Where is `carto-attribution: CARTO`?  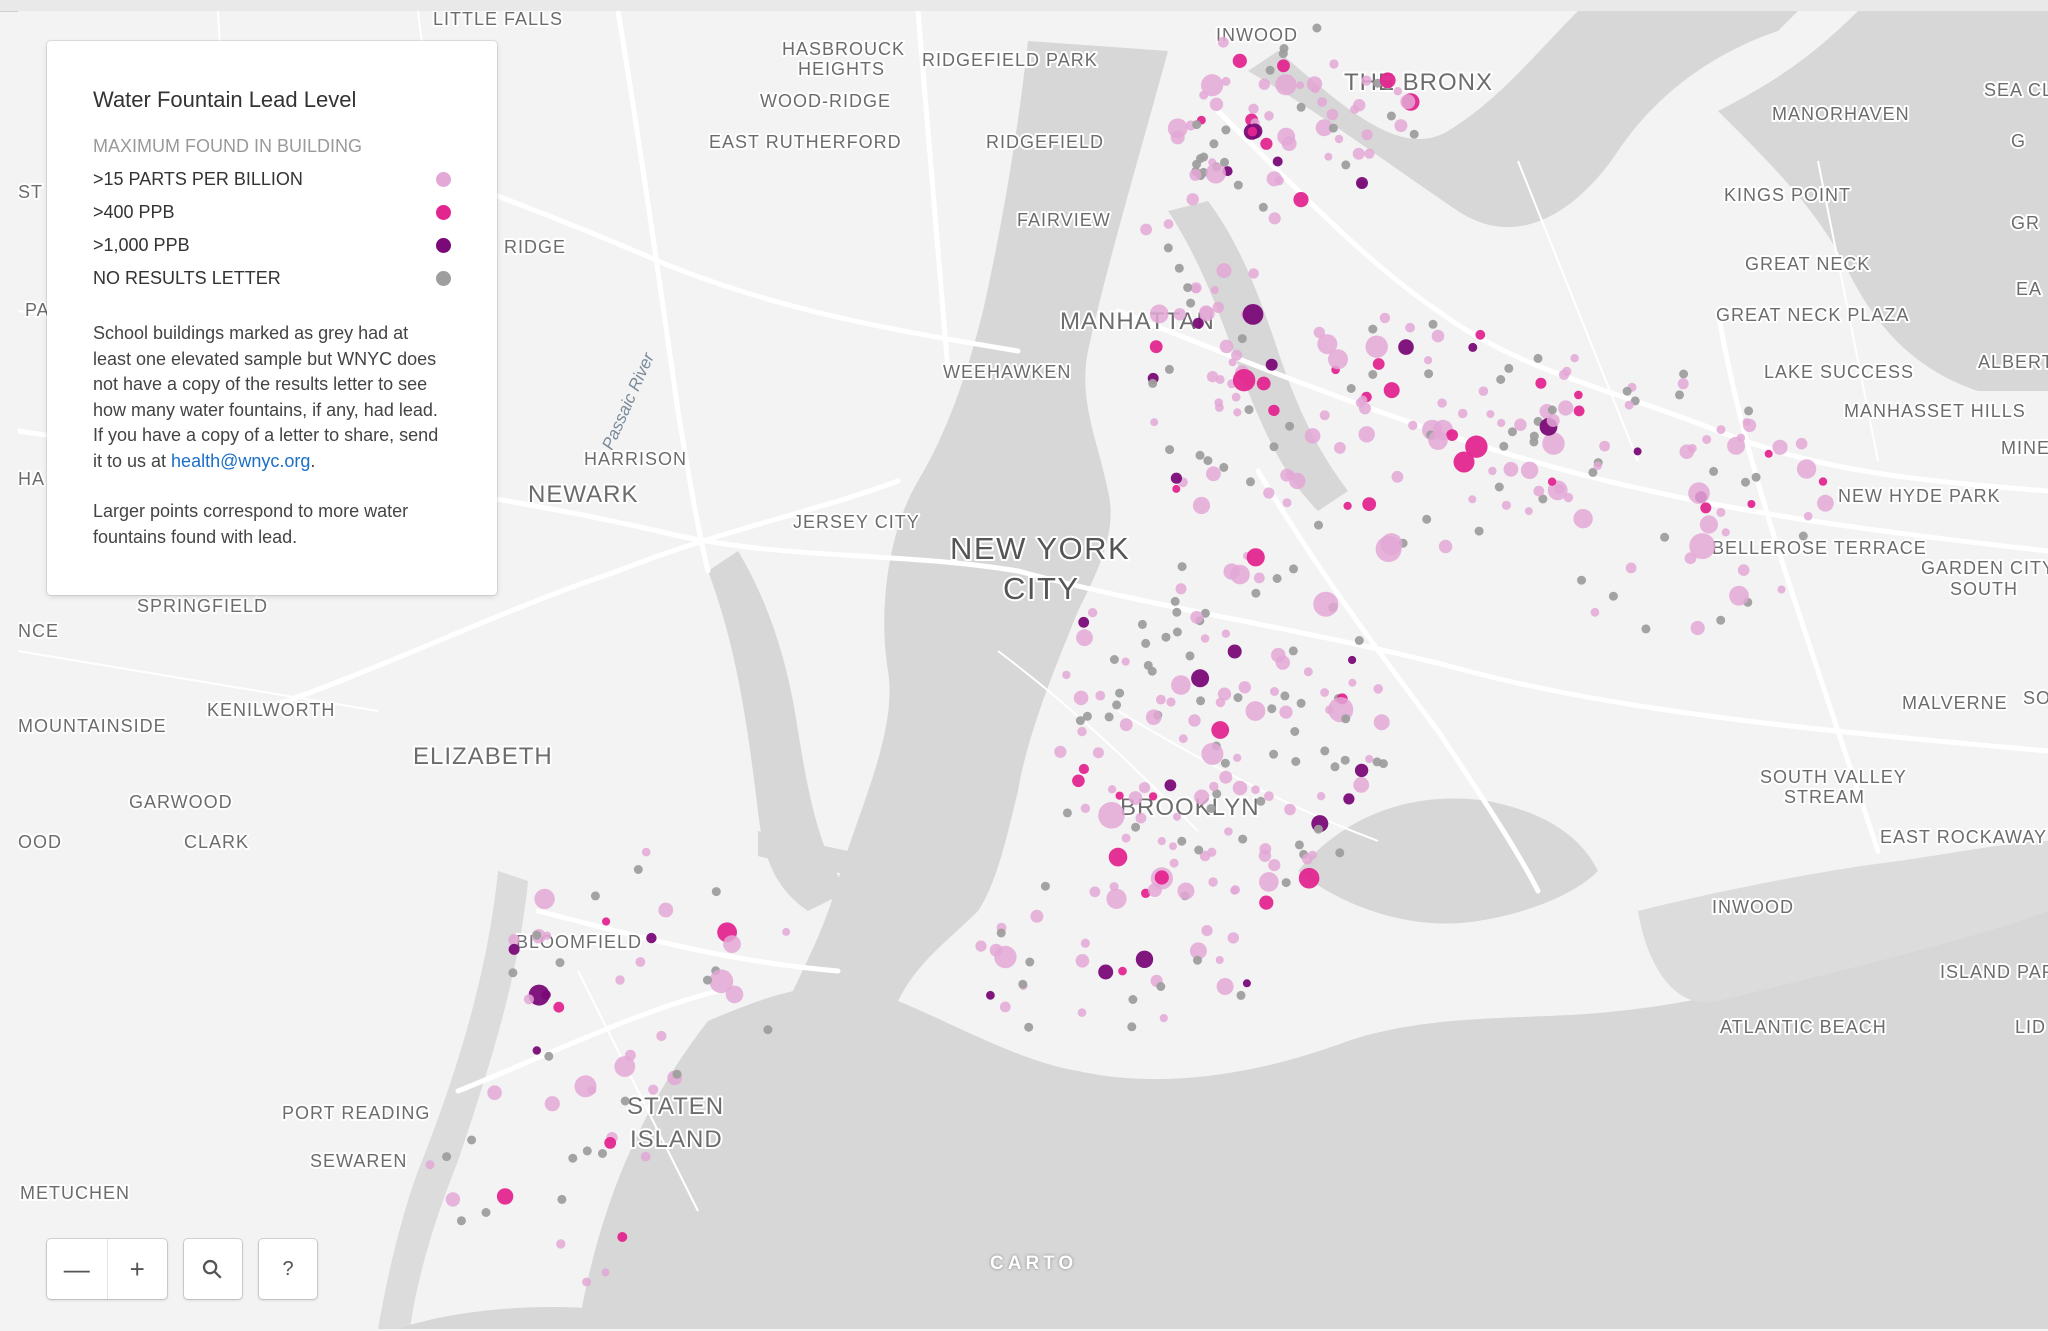
carto-attribution: CARTO is located at coordinates (1034, 1264).